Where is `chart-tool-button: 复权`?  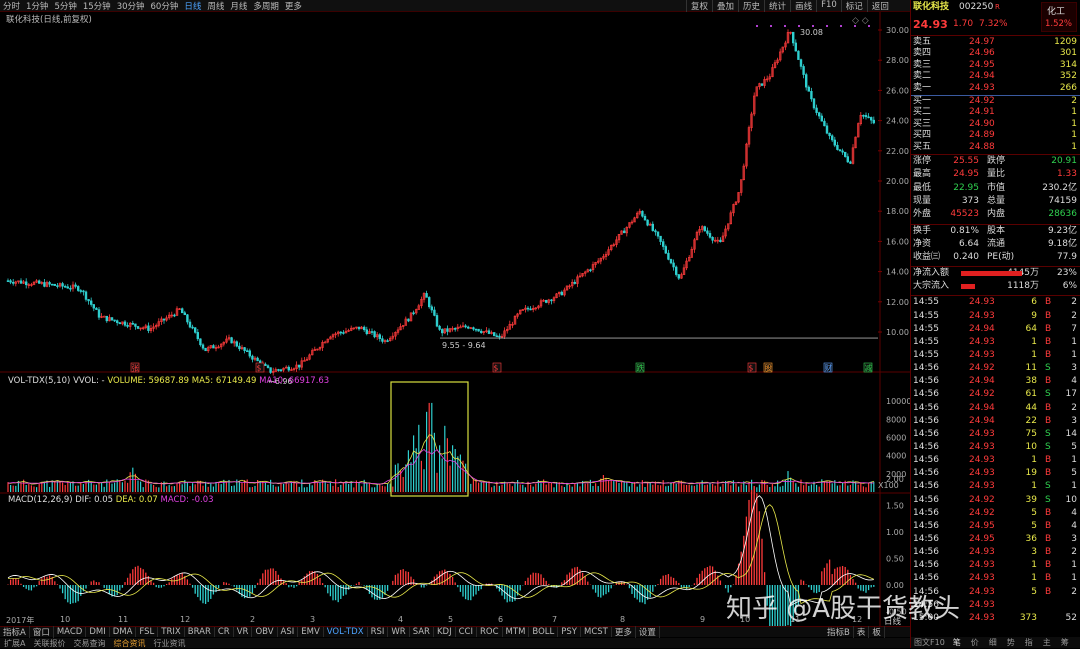
chart-tool-button: 复权 is located at coordinates (699, 6).